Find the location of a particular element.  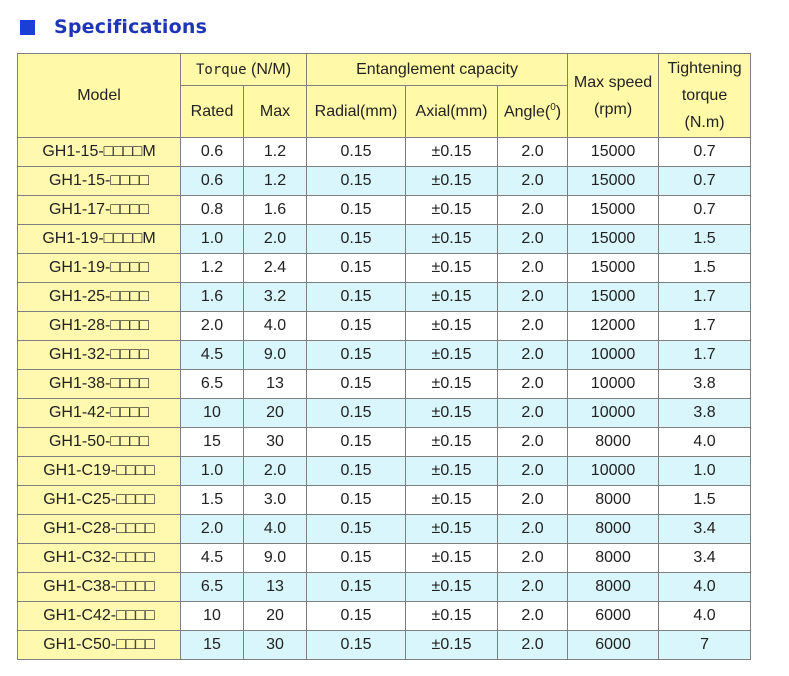

header-rated: Rated is located at coordinates (212, 111).